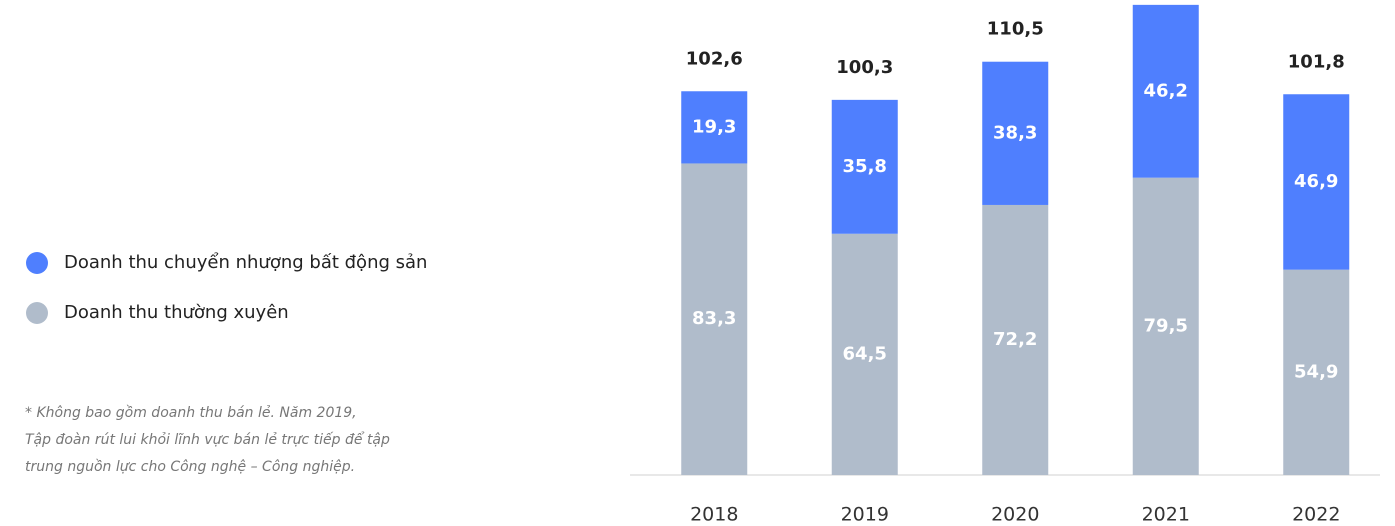 This screenshot has height=526, width=1395. What do you see at coordinates (1166, 515) in the screenshot?
I see `x-tick-label: 2021` at bounding box center [1166, 515].